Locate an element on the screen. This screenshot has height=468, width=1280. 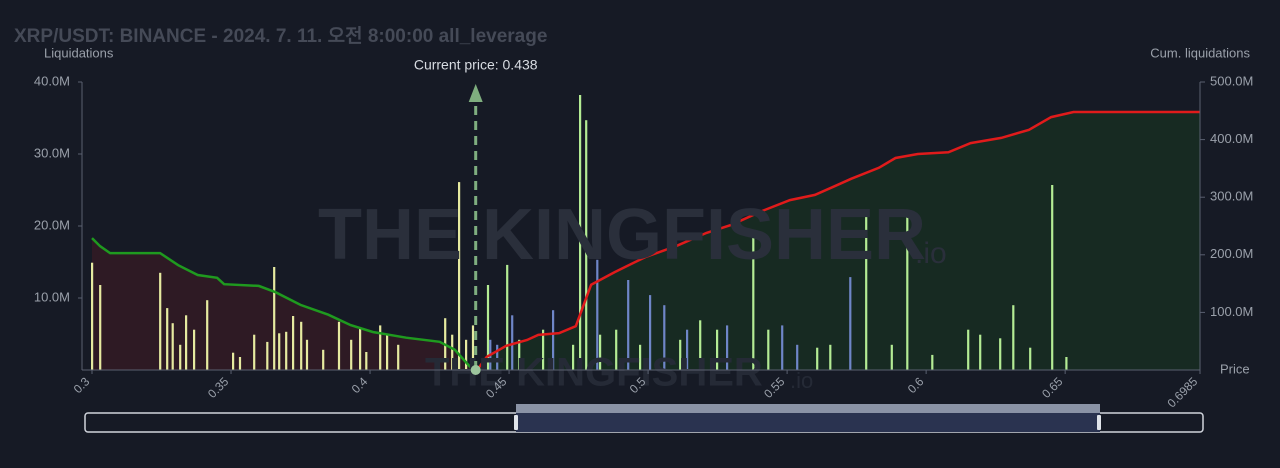
slider-bar is located at coordinates (808, 408).